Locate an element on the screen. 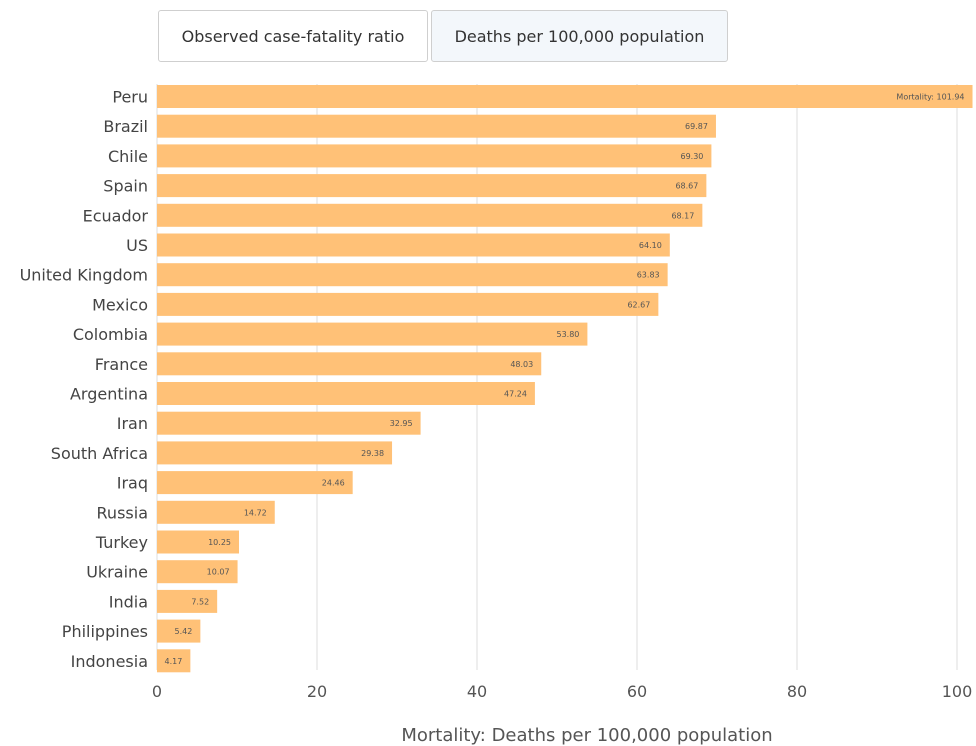  x-tick-label: 40 is located at coordinates (477, 691).